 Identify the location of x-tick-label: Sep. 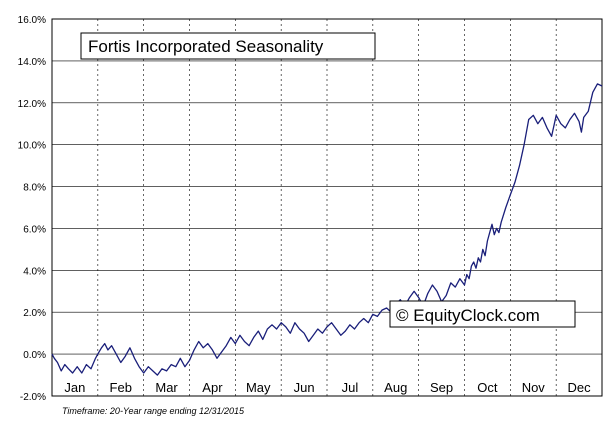
(441, 387).